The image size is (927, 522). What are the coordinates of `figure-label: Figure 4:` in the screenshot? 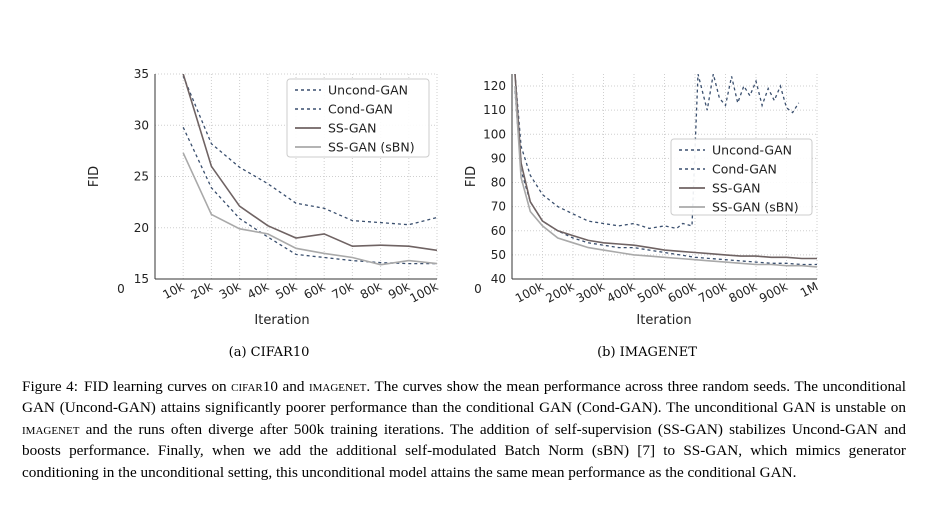 It's located at (50, 386).